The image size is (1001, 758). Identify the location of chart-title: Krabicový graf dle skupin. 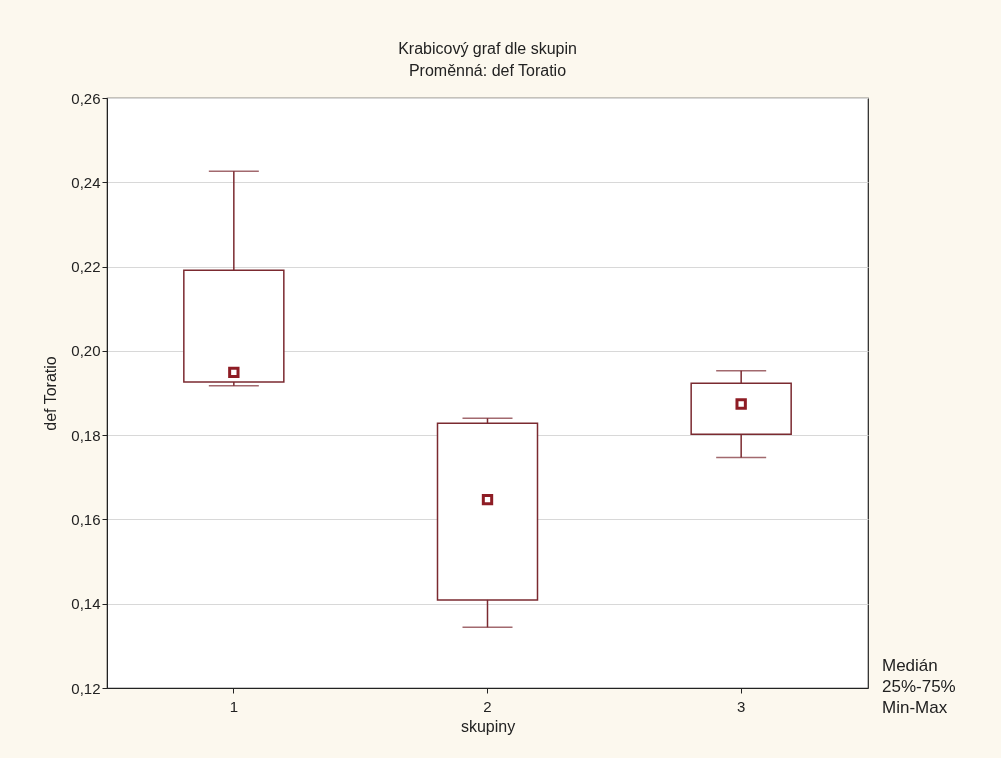
(487, 48).